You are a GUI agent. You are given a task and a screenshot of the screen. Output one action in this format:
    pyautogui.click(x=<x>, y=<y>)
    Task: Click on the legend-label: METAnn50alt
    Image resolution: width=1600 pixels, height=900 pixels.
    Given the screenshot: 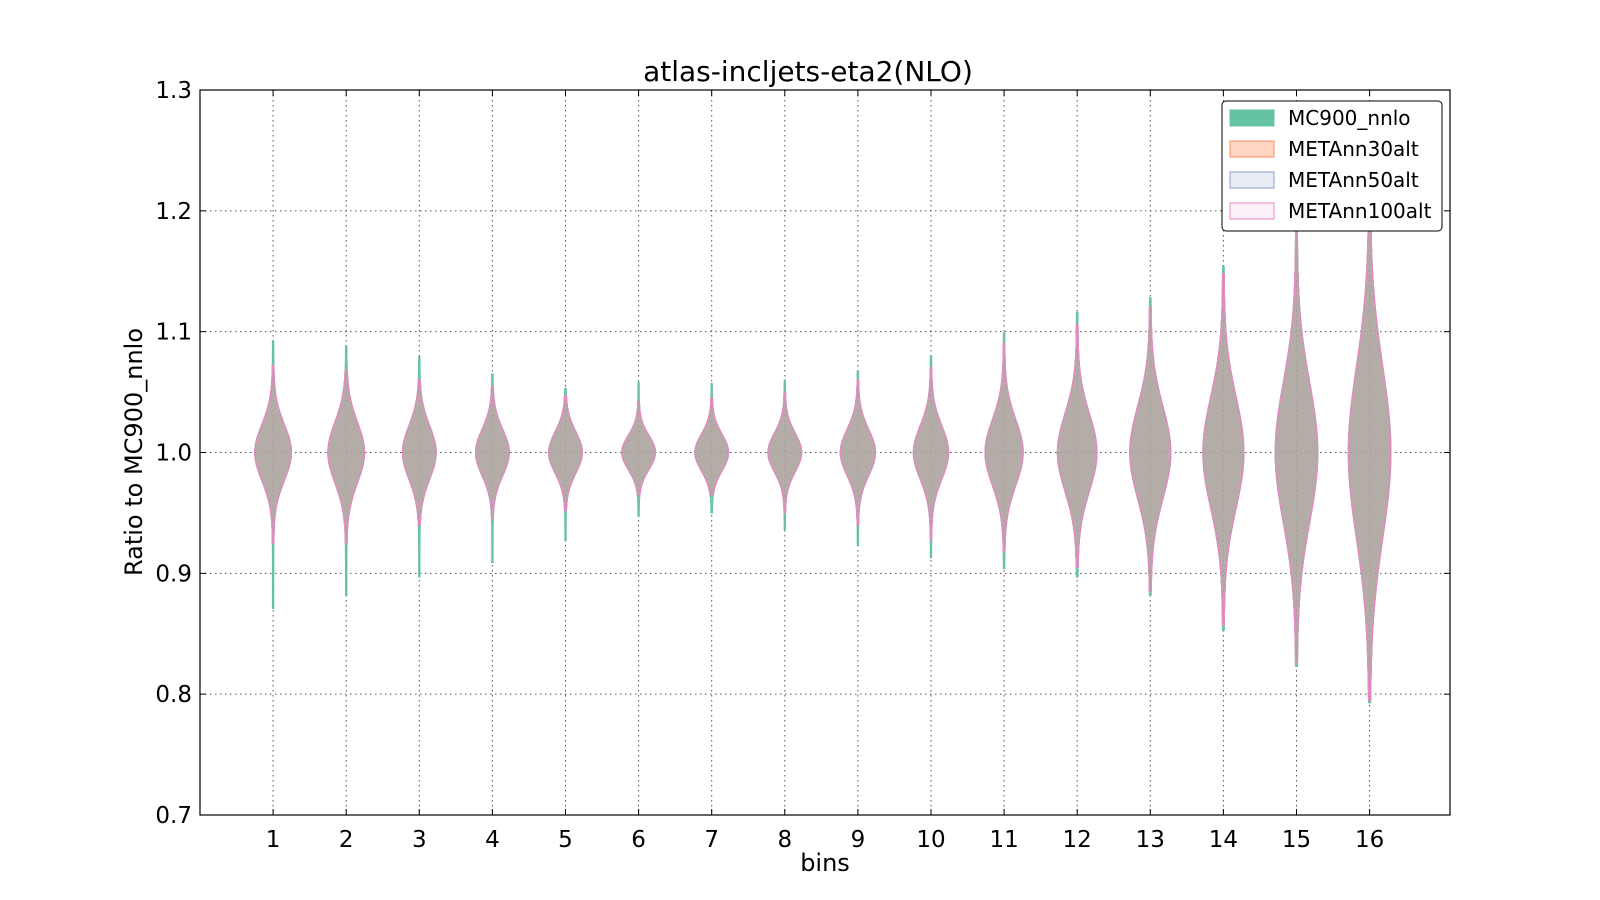 What is the action you would take?
    pyautogui.click(x=1353, y=180)
    